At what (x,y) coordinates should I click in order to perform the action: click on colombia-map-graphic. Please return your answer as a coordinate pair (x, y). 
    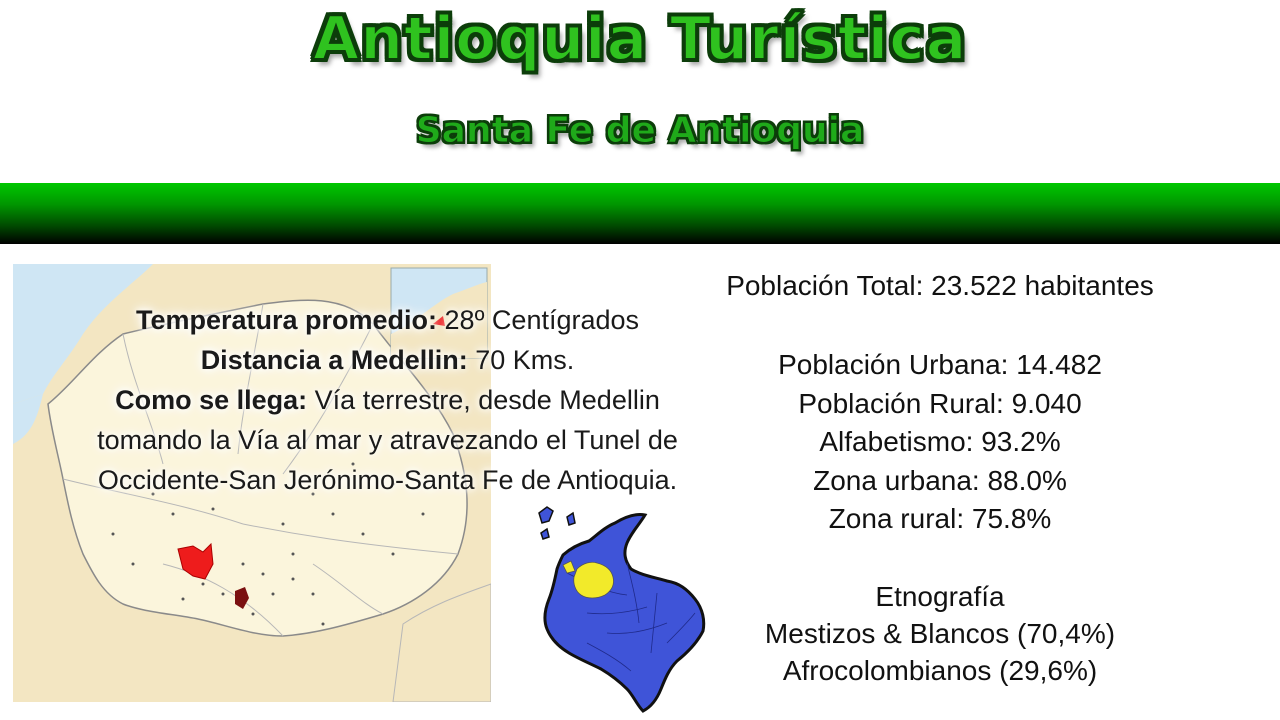
    Looking at the image, I should click on (622, 609).